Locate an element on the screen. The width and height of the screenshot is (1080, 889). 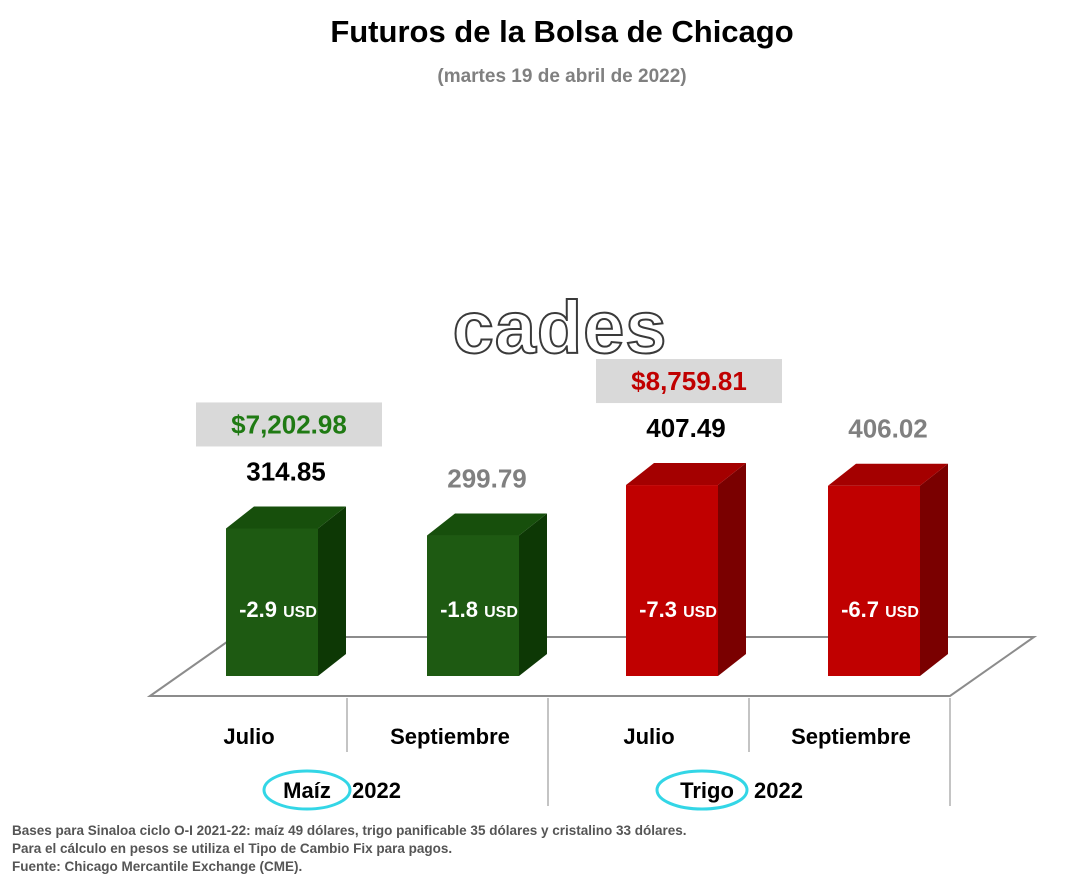
bar-value-label: 407.49 is located at coordinates (686, 428).